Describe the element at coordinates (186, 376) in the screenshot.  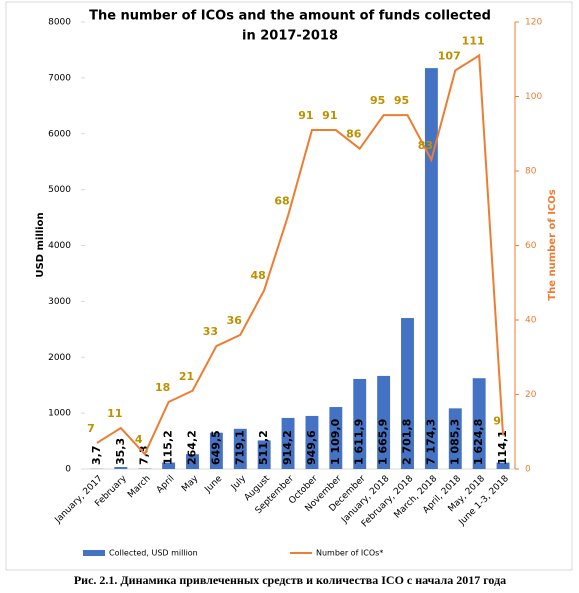
I see `line-value-label: 21` at that location.